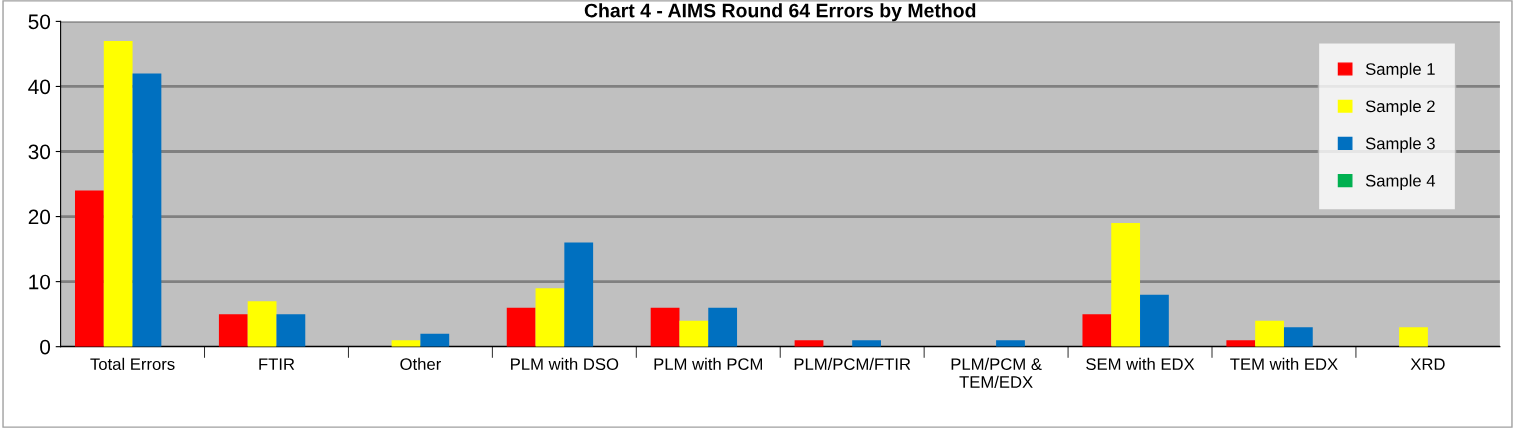  I want to click on y-tick-label: 10, so click(40, 282).